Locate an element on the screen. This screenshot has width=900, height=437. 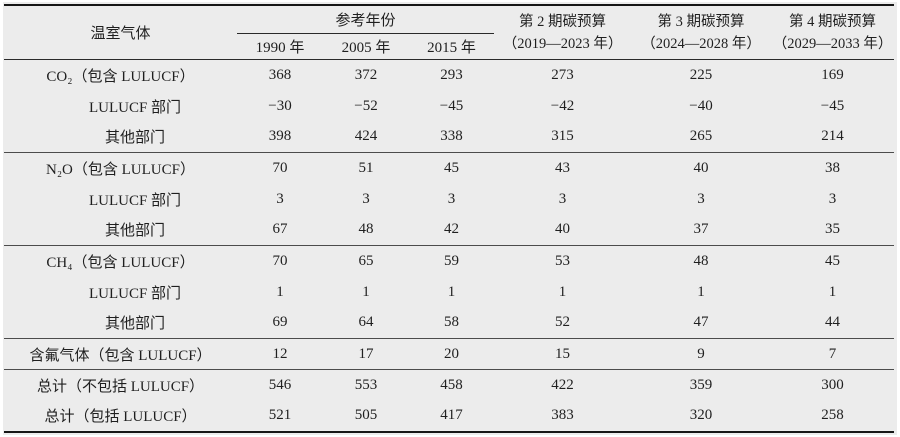
value-cell: −52 is located at coordinates (366, 105).